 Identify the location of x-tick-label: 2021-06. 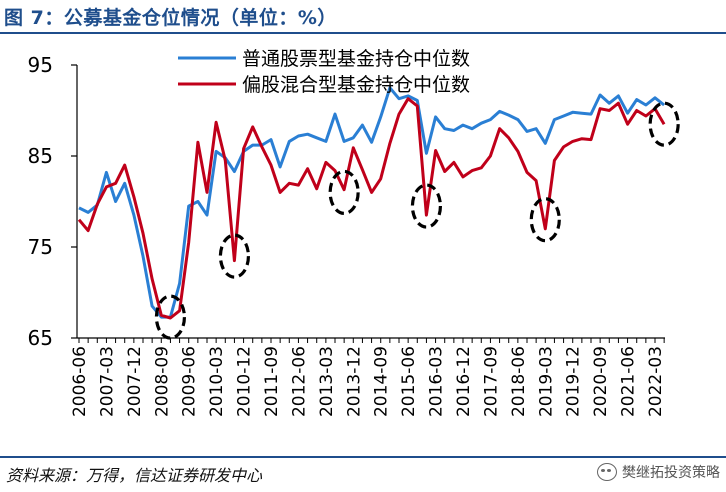
(629, 381).